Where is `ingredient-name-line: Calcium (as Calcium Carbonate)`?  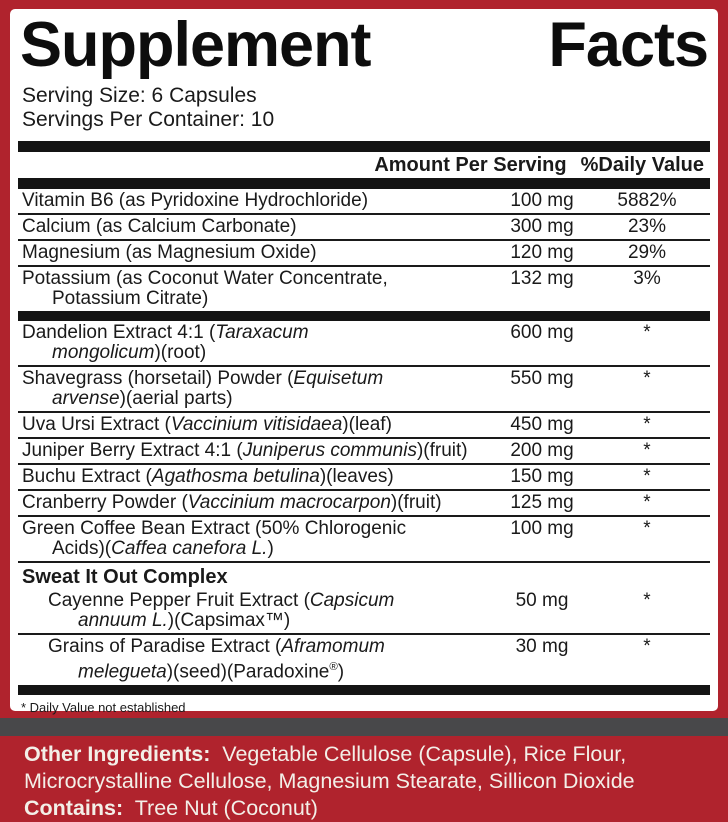
ingredient-name-line: Calcium (as Calcium Carbonate) is located at coordinates (256, 227).